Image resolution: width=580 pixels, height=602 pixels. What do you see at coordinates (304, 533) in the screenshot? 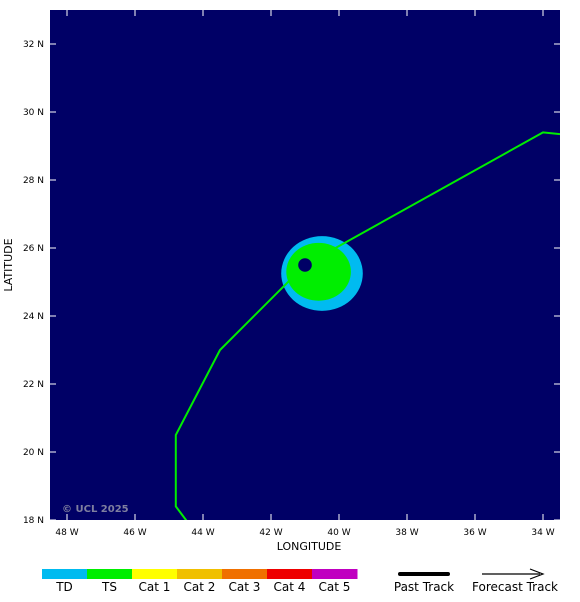
I see `x-axis-tick-labels: 48 W 46 W 44 W 42 W 40 W 38 W 36 W 34 W` at bounding box center [304, 533].